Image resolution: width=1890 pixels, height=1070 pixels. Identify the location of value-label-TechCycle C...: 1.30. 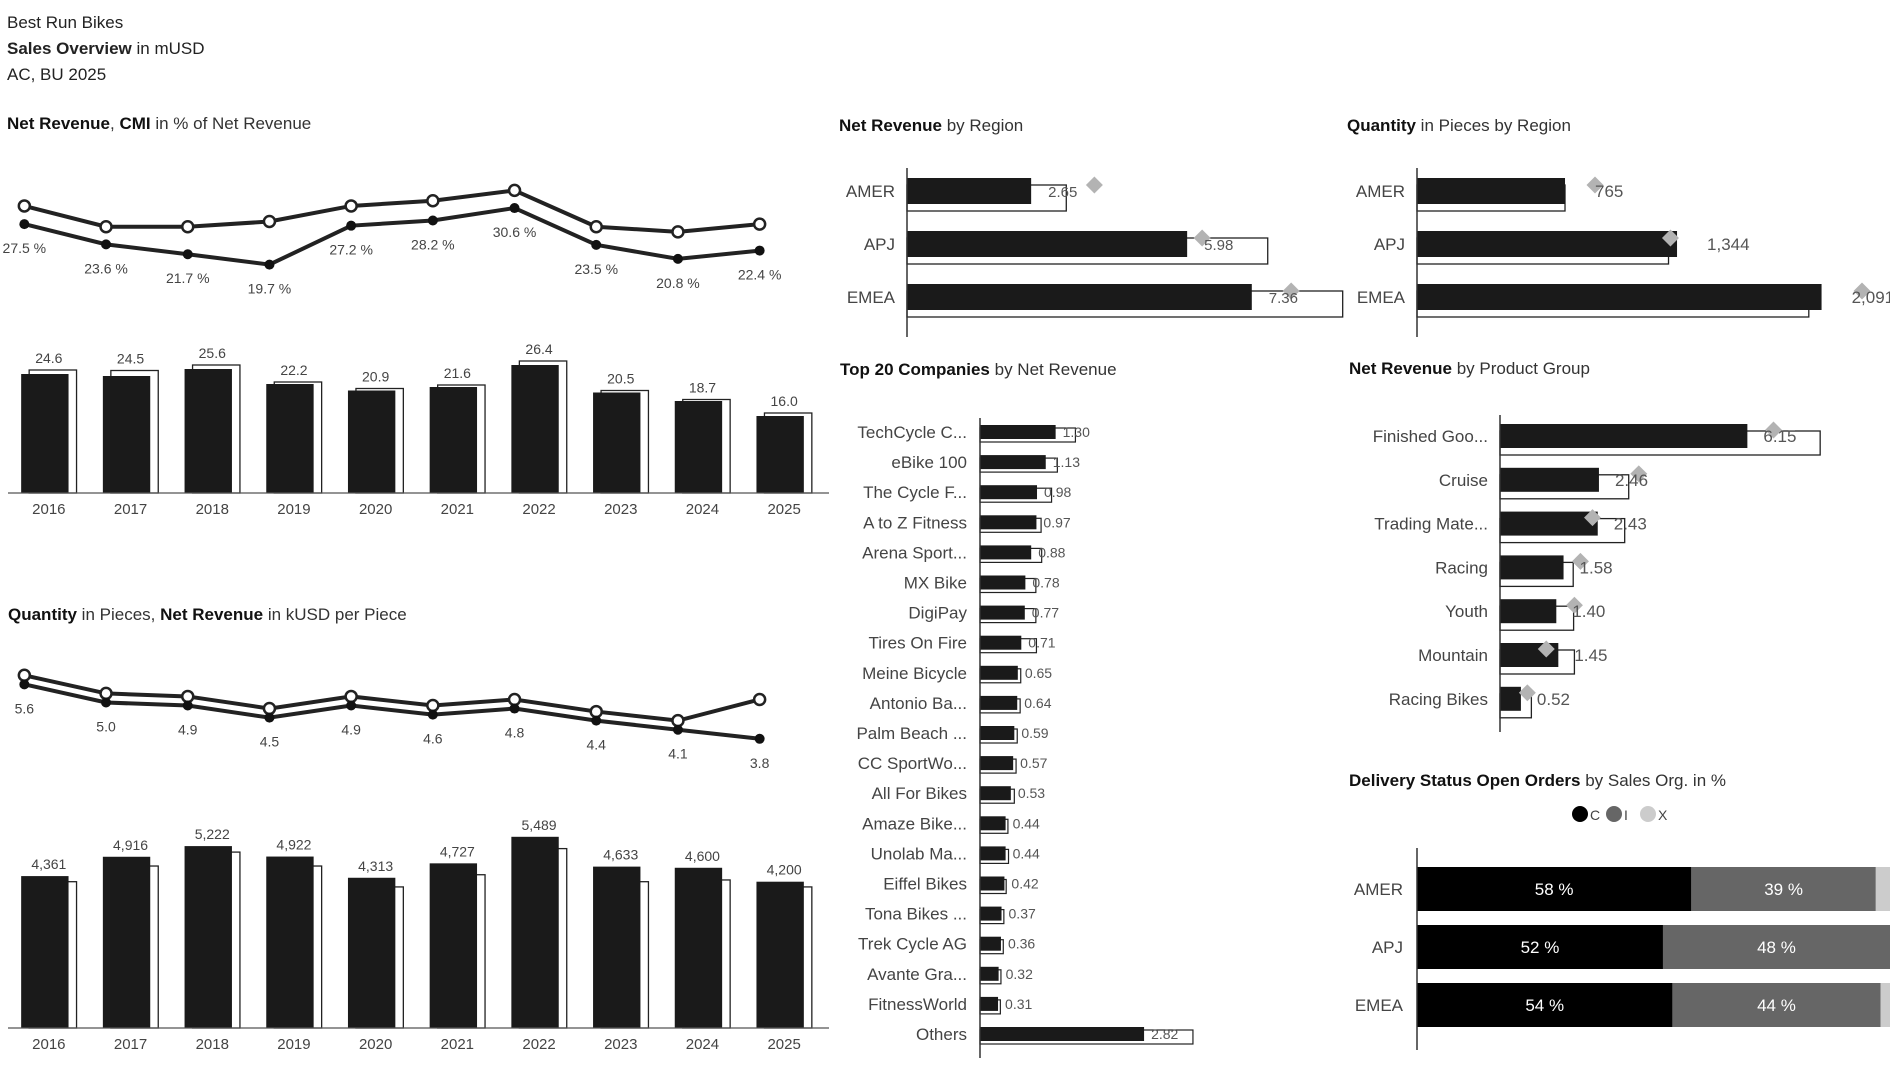
(1076, 432).